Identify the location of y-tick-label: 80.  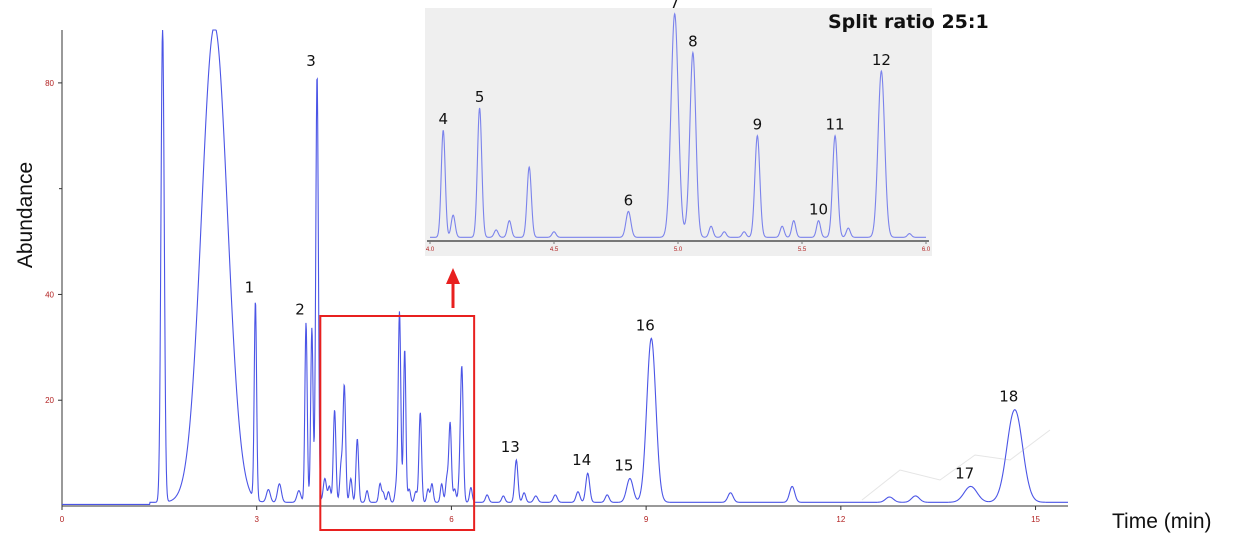
(49, 83).